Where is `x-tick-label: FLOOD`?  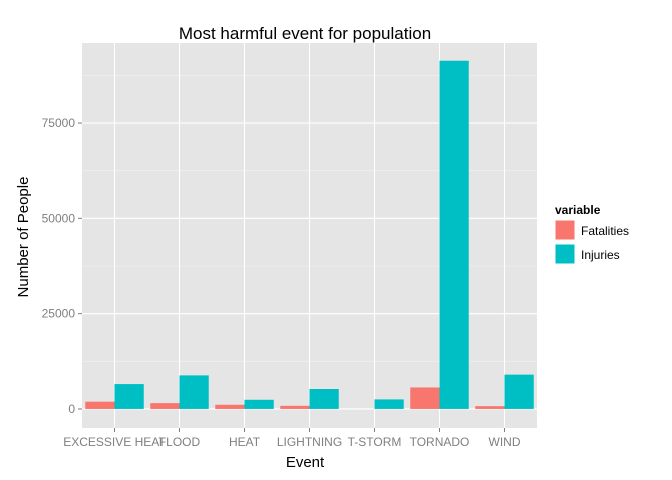 x-tick-label: FLOOD is located at coordinates (180, 442).